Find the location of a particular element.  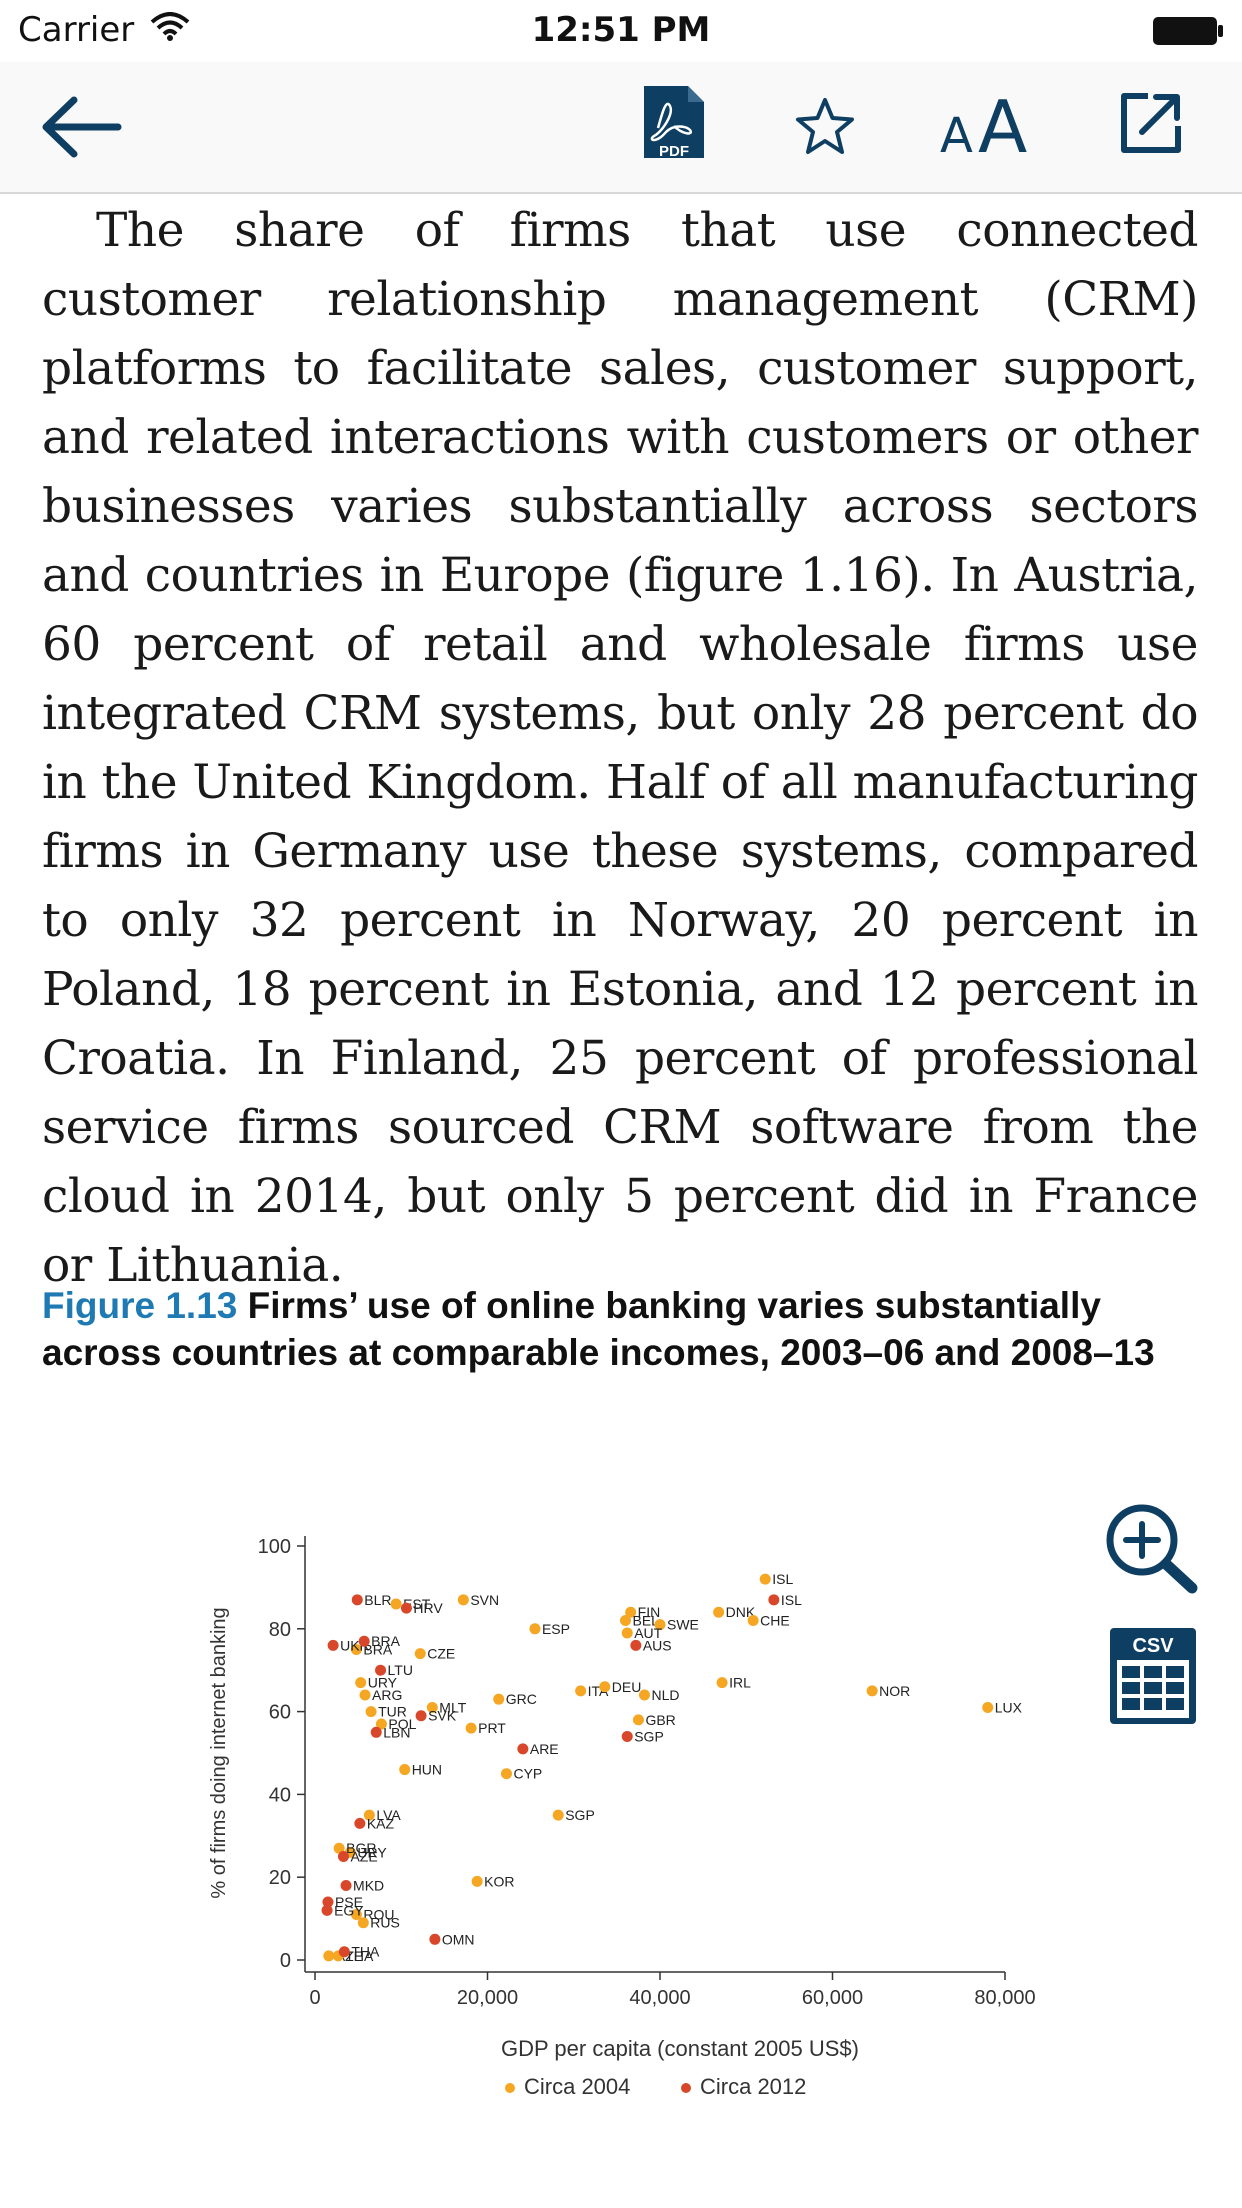

data-point-label: THA is located at coordinates (365, 1952).